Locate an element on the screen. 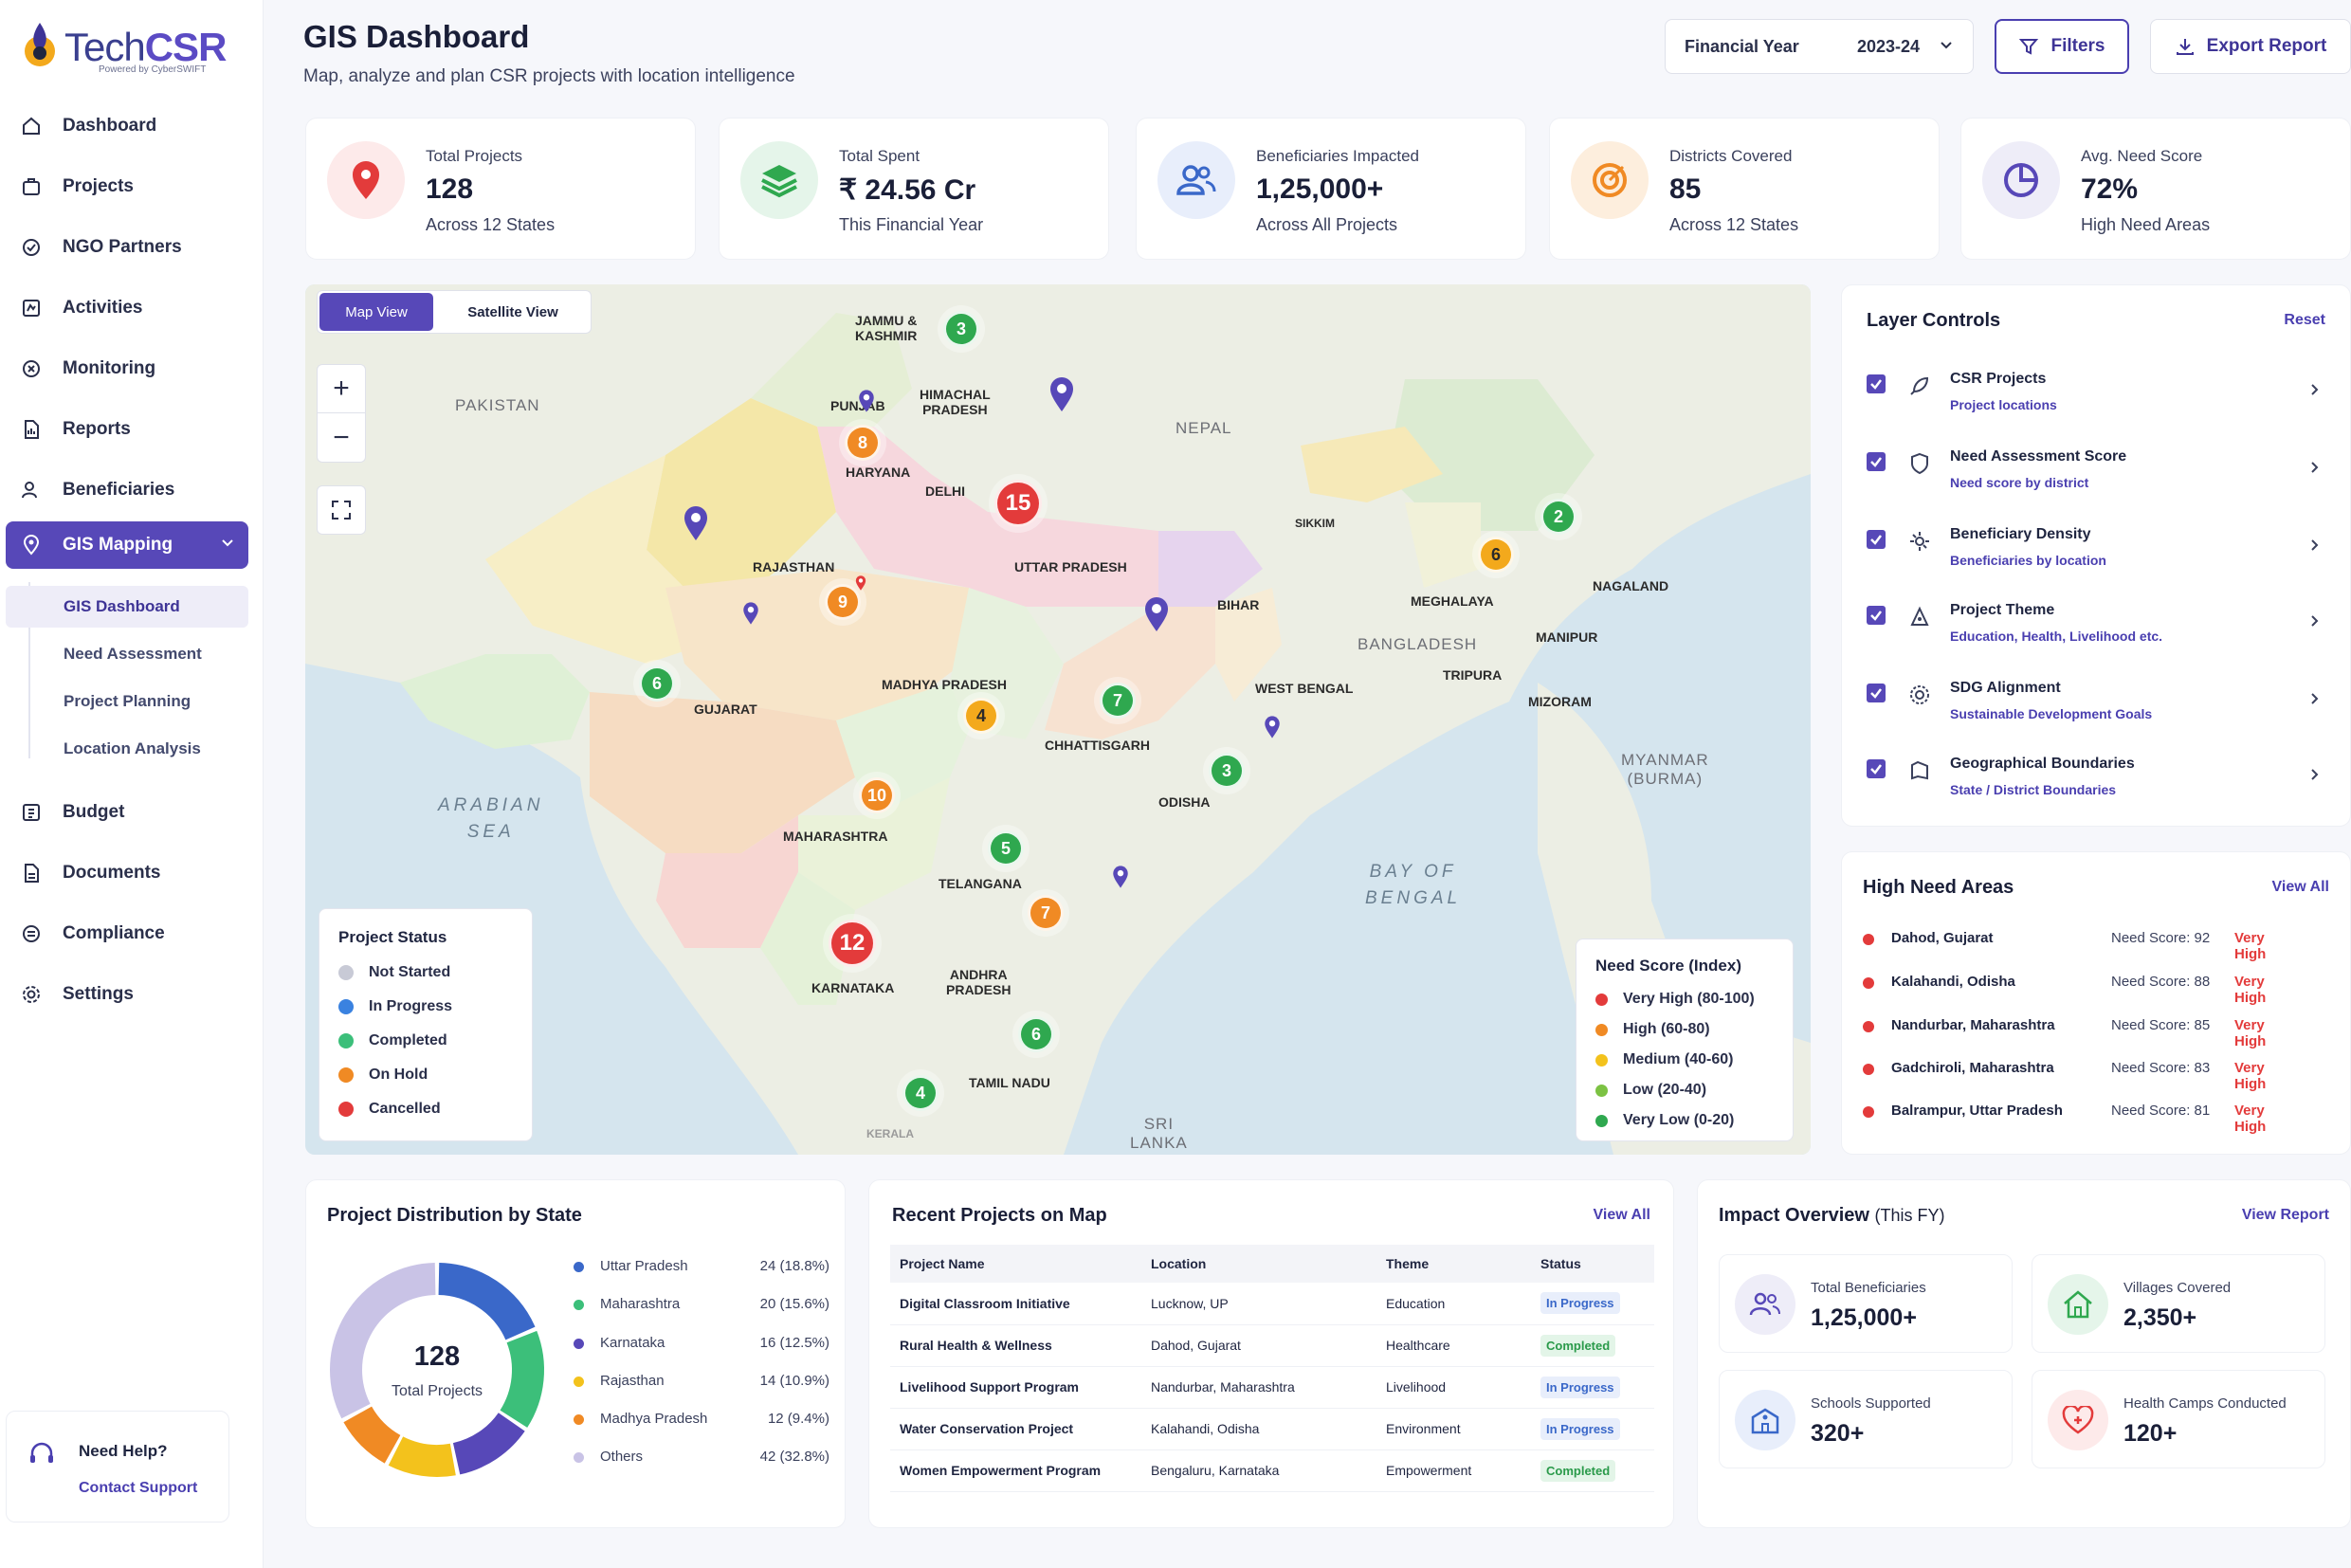 The width and height of the screenshot is (2351, 1568). fullscreen-button is located at coordinates (341, 510).